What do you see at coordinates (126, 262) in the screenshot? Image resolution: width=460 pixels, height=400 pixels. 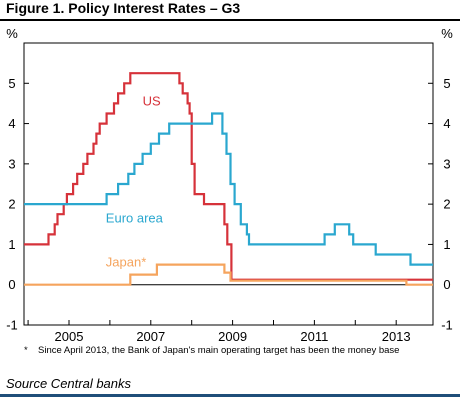 I see `series-label-japan: Japan*` at bounding box center [126, 262].